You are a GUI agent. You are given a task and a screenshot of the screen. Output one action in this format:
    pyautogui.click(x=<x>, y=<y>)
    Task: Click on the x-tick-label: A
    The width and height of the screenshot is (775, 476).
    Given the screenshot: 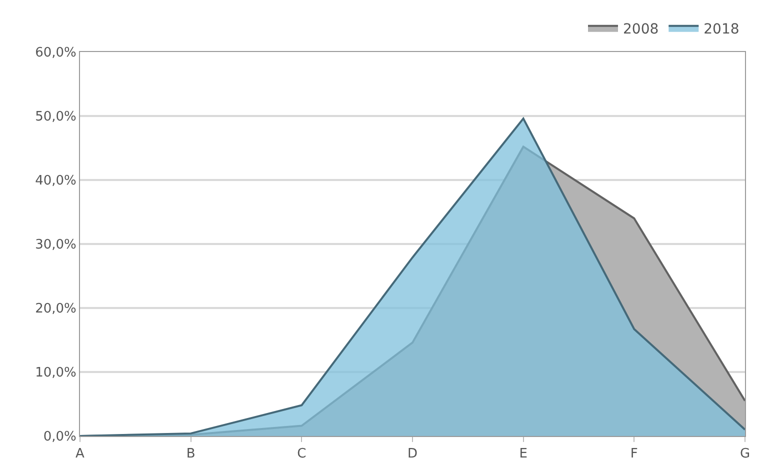 What is the action you would take?
    pyautogui.click(x=80, y=454)
    